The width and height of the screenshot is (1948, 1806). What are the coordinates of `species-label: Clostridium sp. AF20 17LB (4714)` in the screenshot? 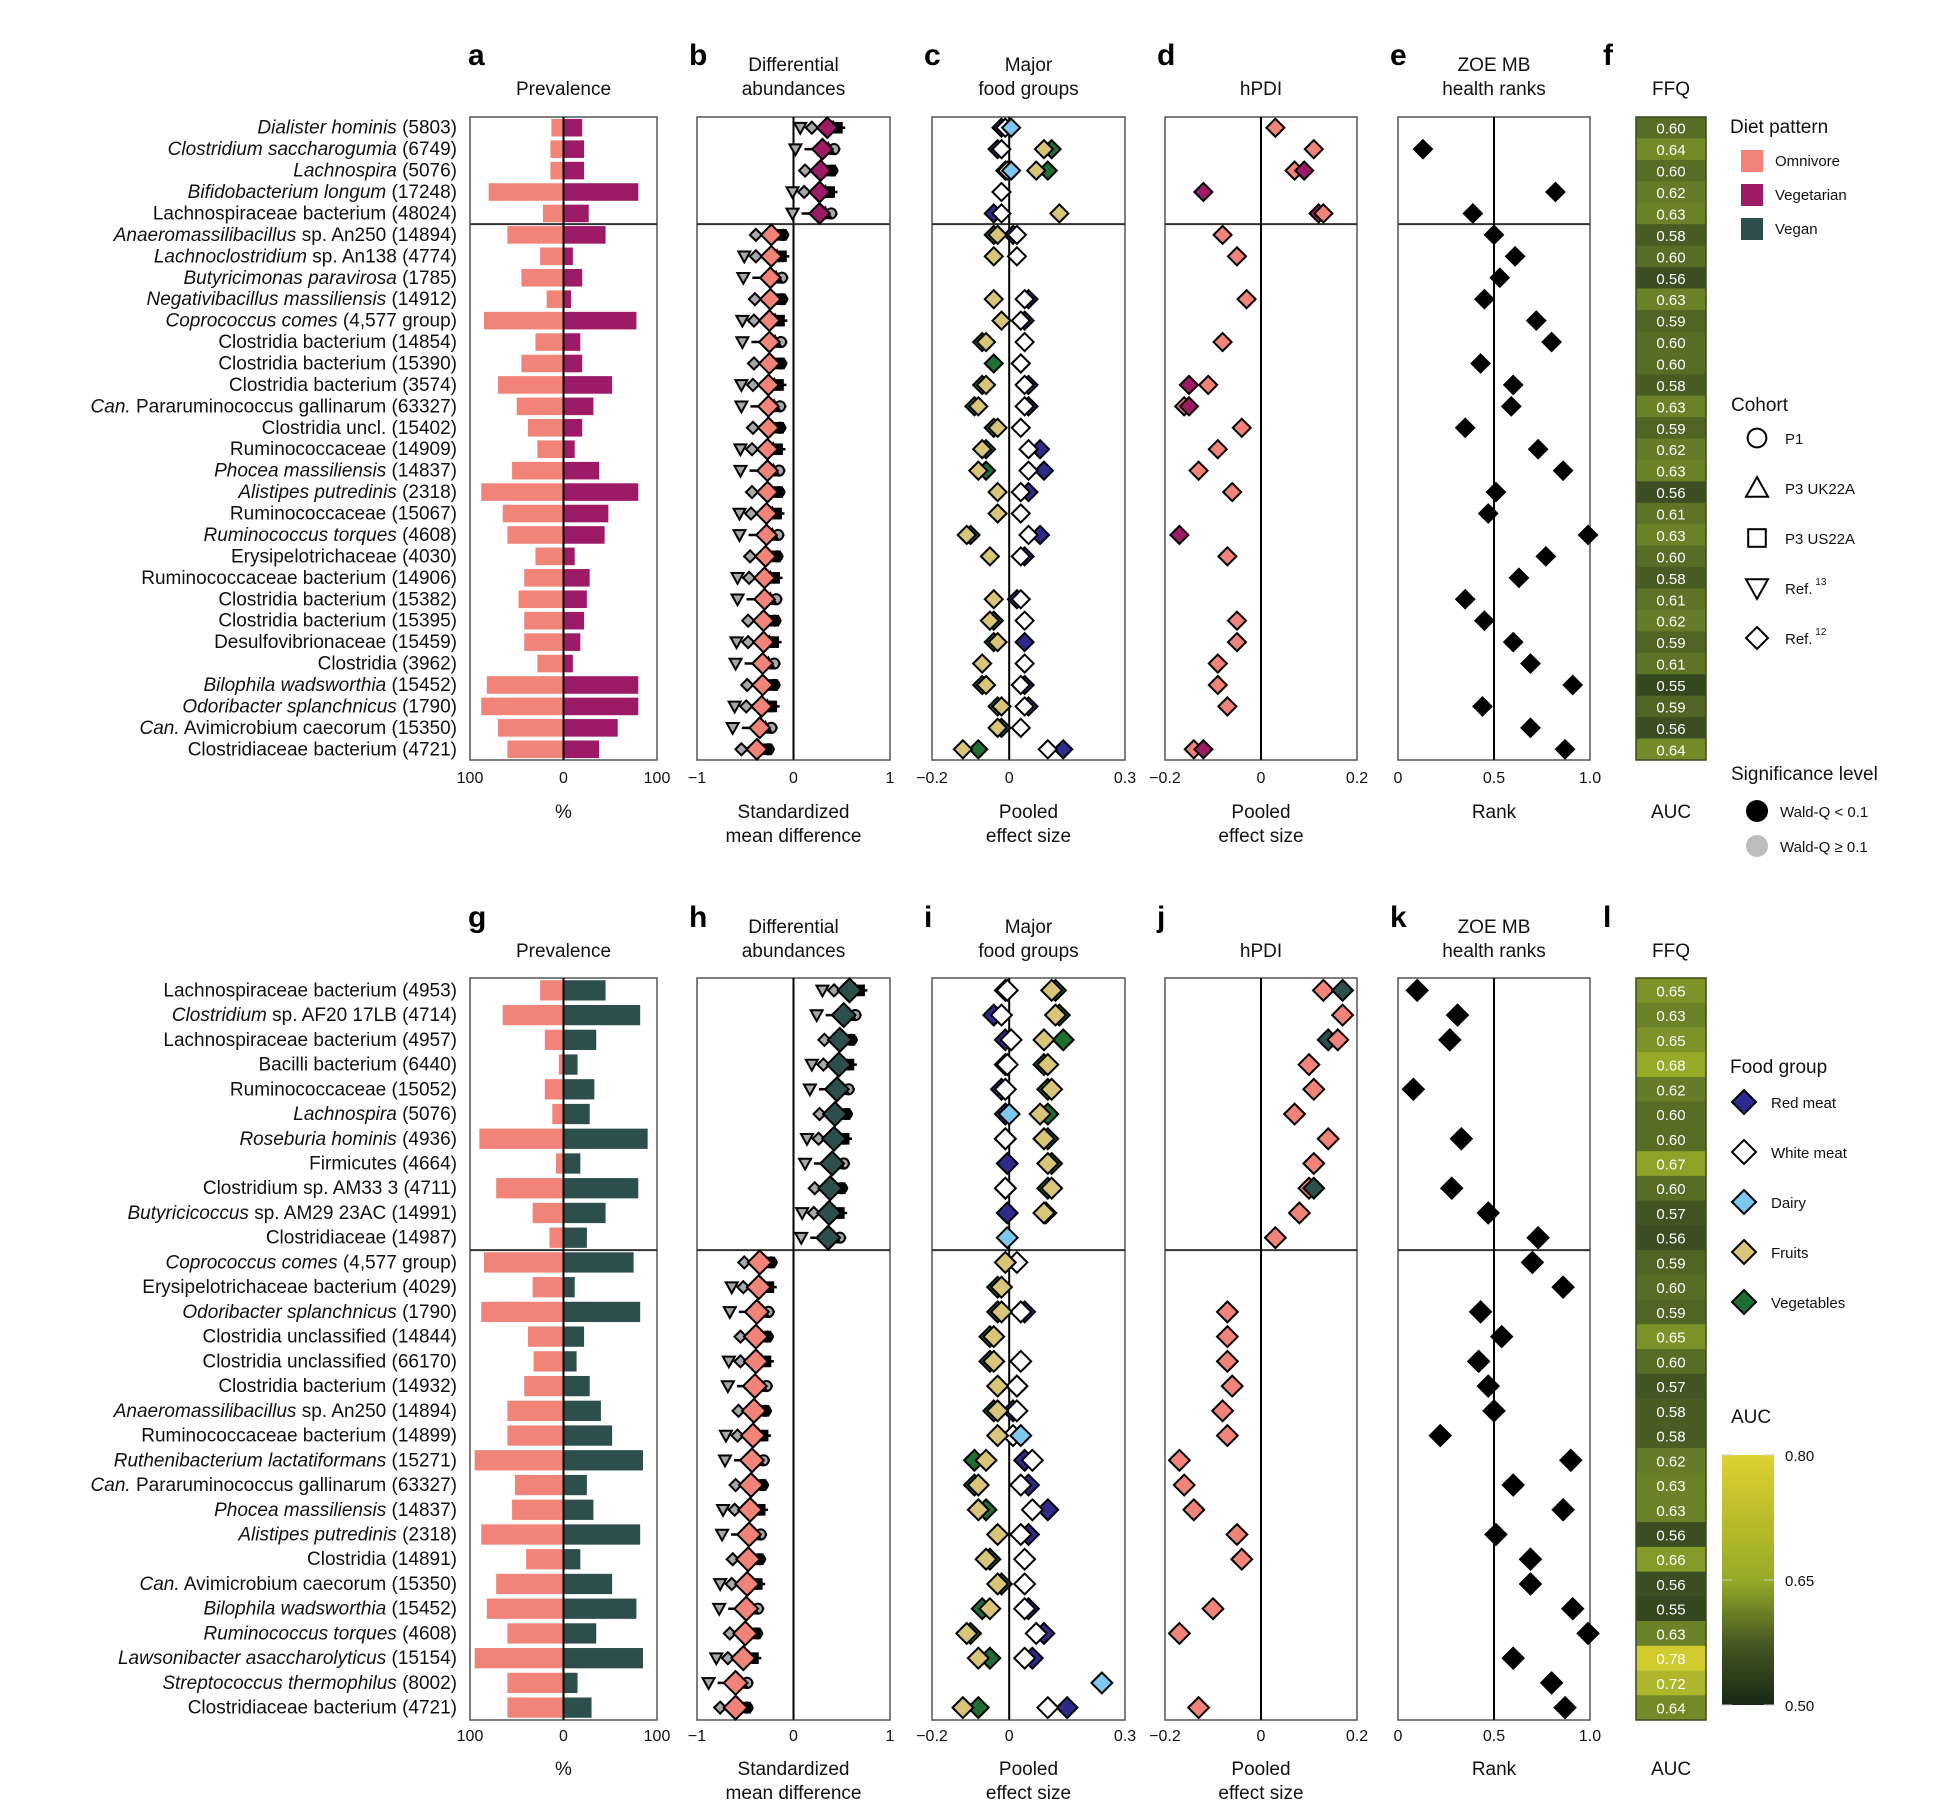 It's located at (314, 1015).